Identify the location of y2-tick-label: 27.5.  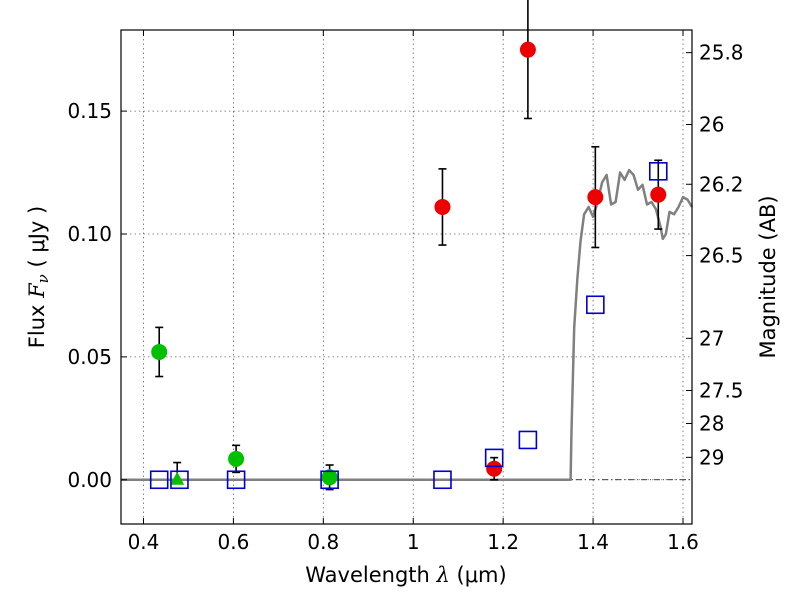
(721, 391).